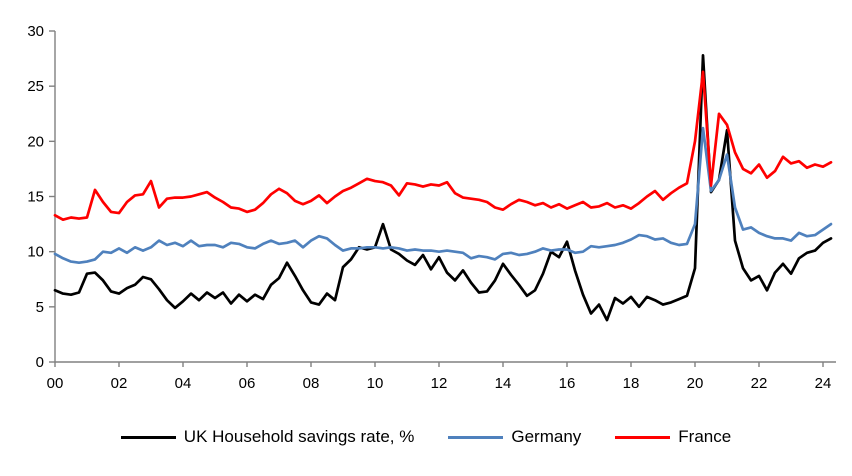 This screenshot has height=476, width=852. Describe the element at coordinates (35, 141) in the screenshot. I see `y-tick-label: 20` at that location.